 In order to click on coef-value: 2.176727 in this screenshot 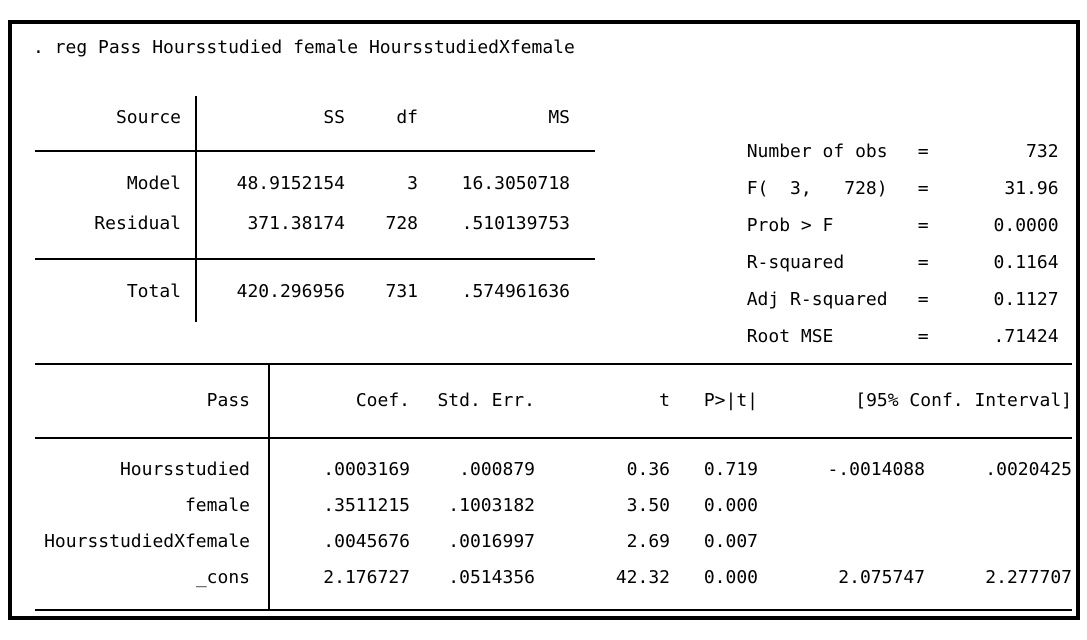, I will do `click(366, 577)`.